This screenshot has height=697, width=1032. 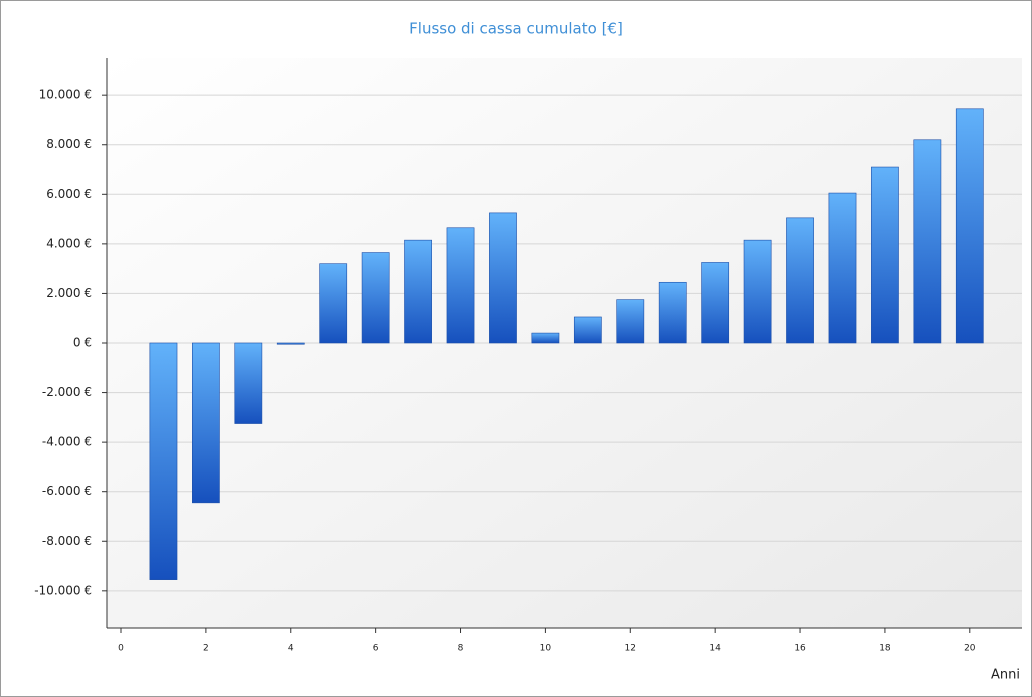 I want to click on x-tick-label: 0, so click(x=121, y=649).